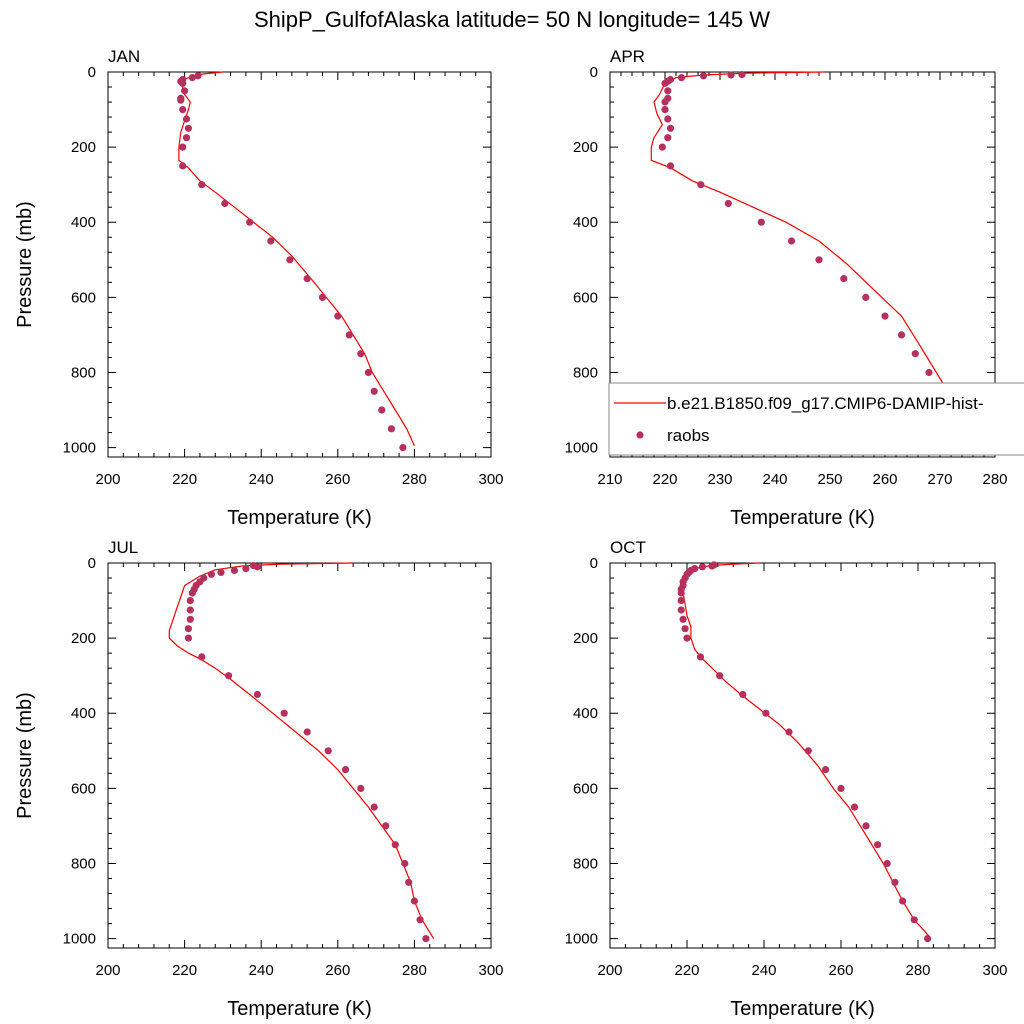 The width and height of the screenshot is (1024, 1024). I want to click on panel-label-jul: JUL, so click(123, 547).